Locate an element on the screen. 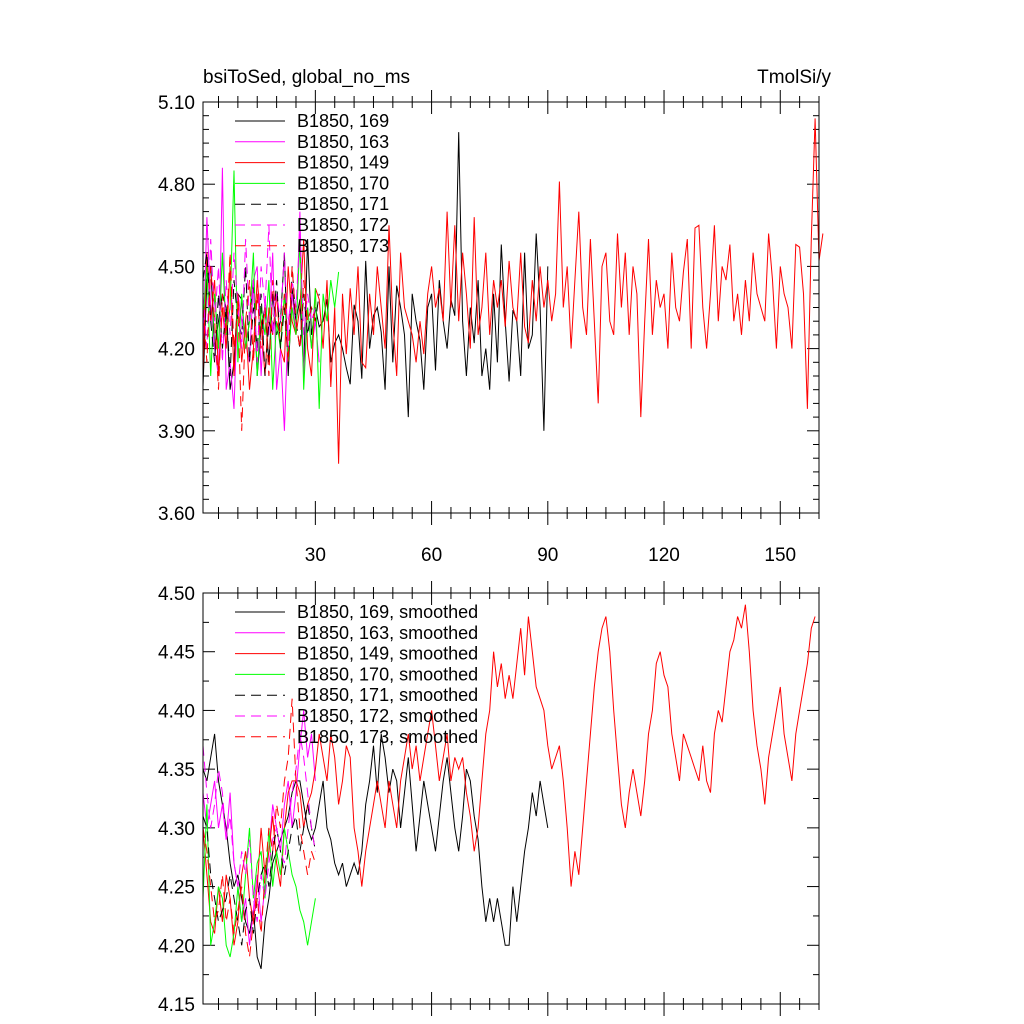 This screenshot has width=1024, height=1024. legend-label: B1850, 163 is located at coordinates (343, 142).